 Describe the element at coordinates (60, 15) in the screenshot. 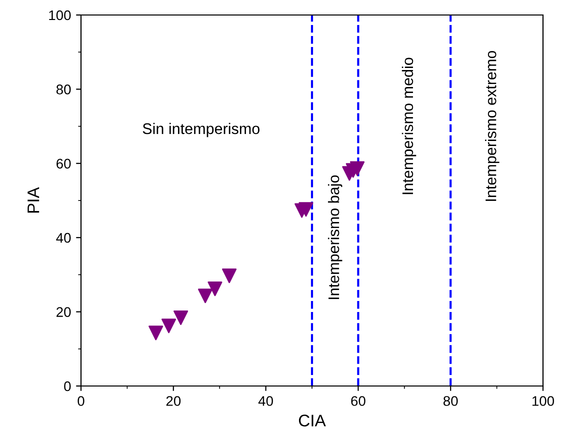

I see `y-tick-label: 100` at that location.